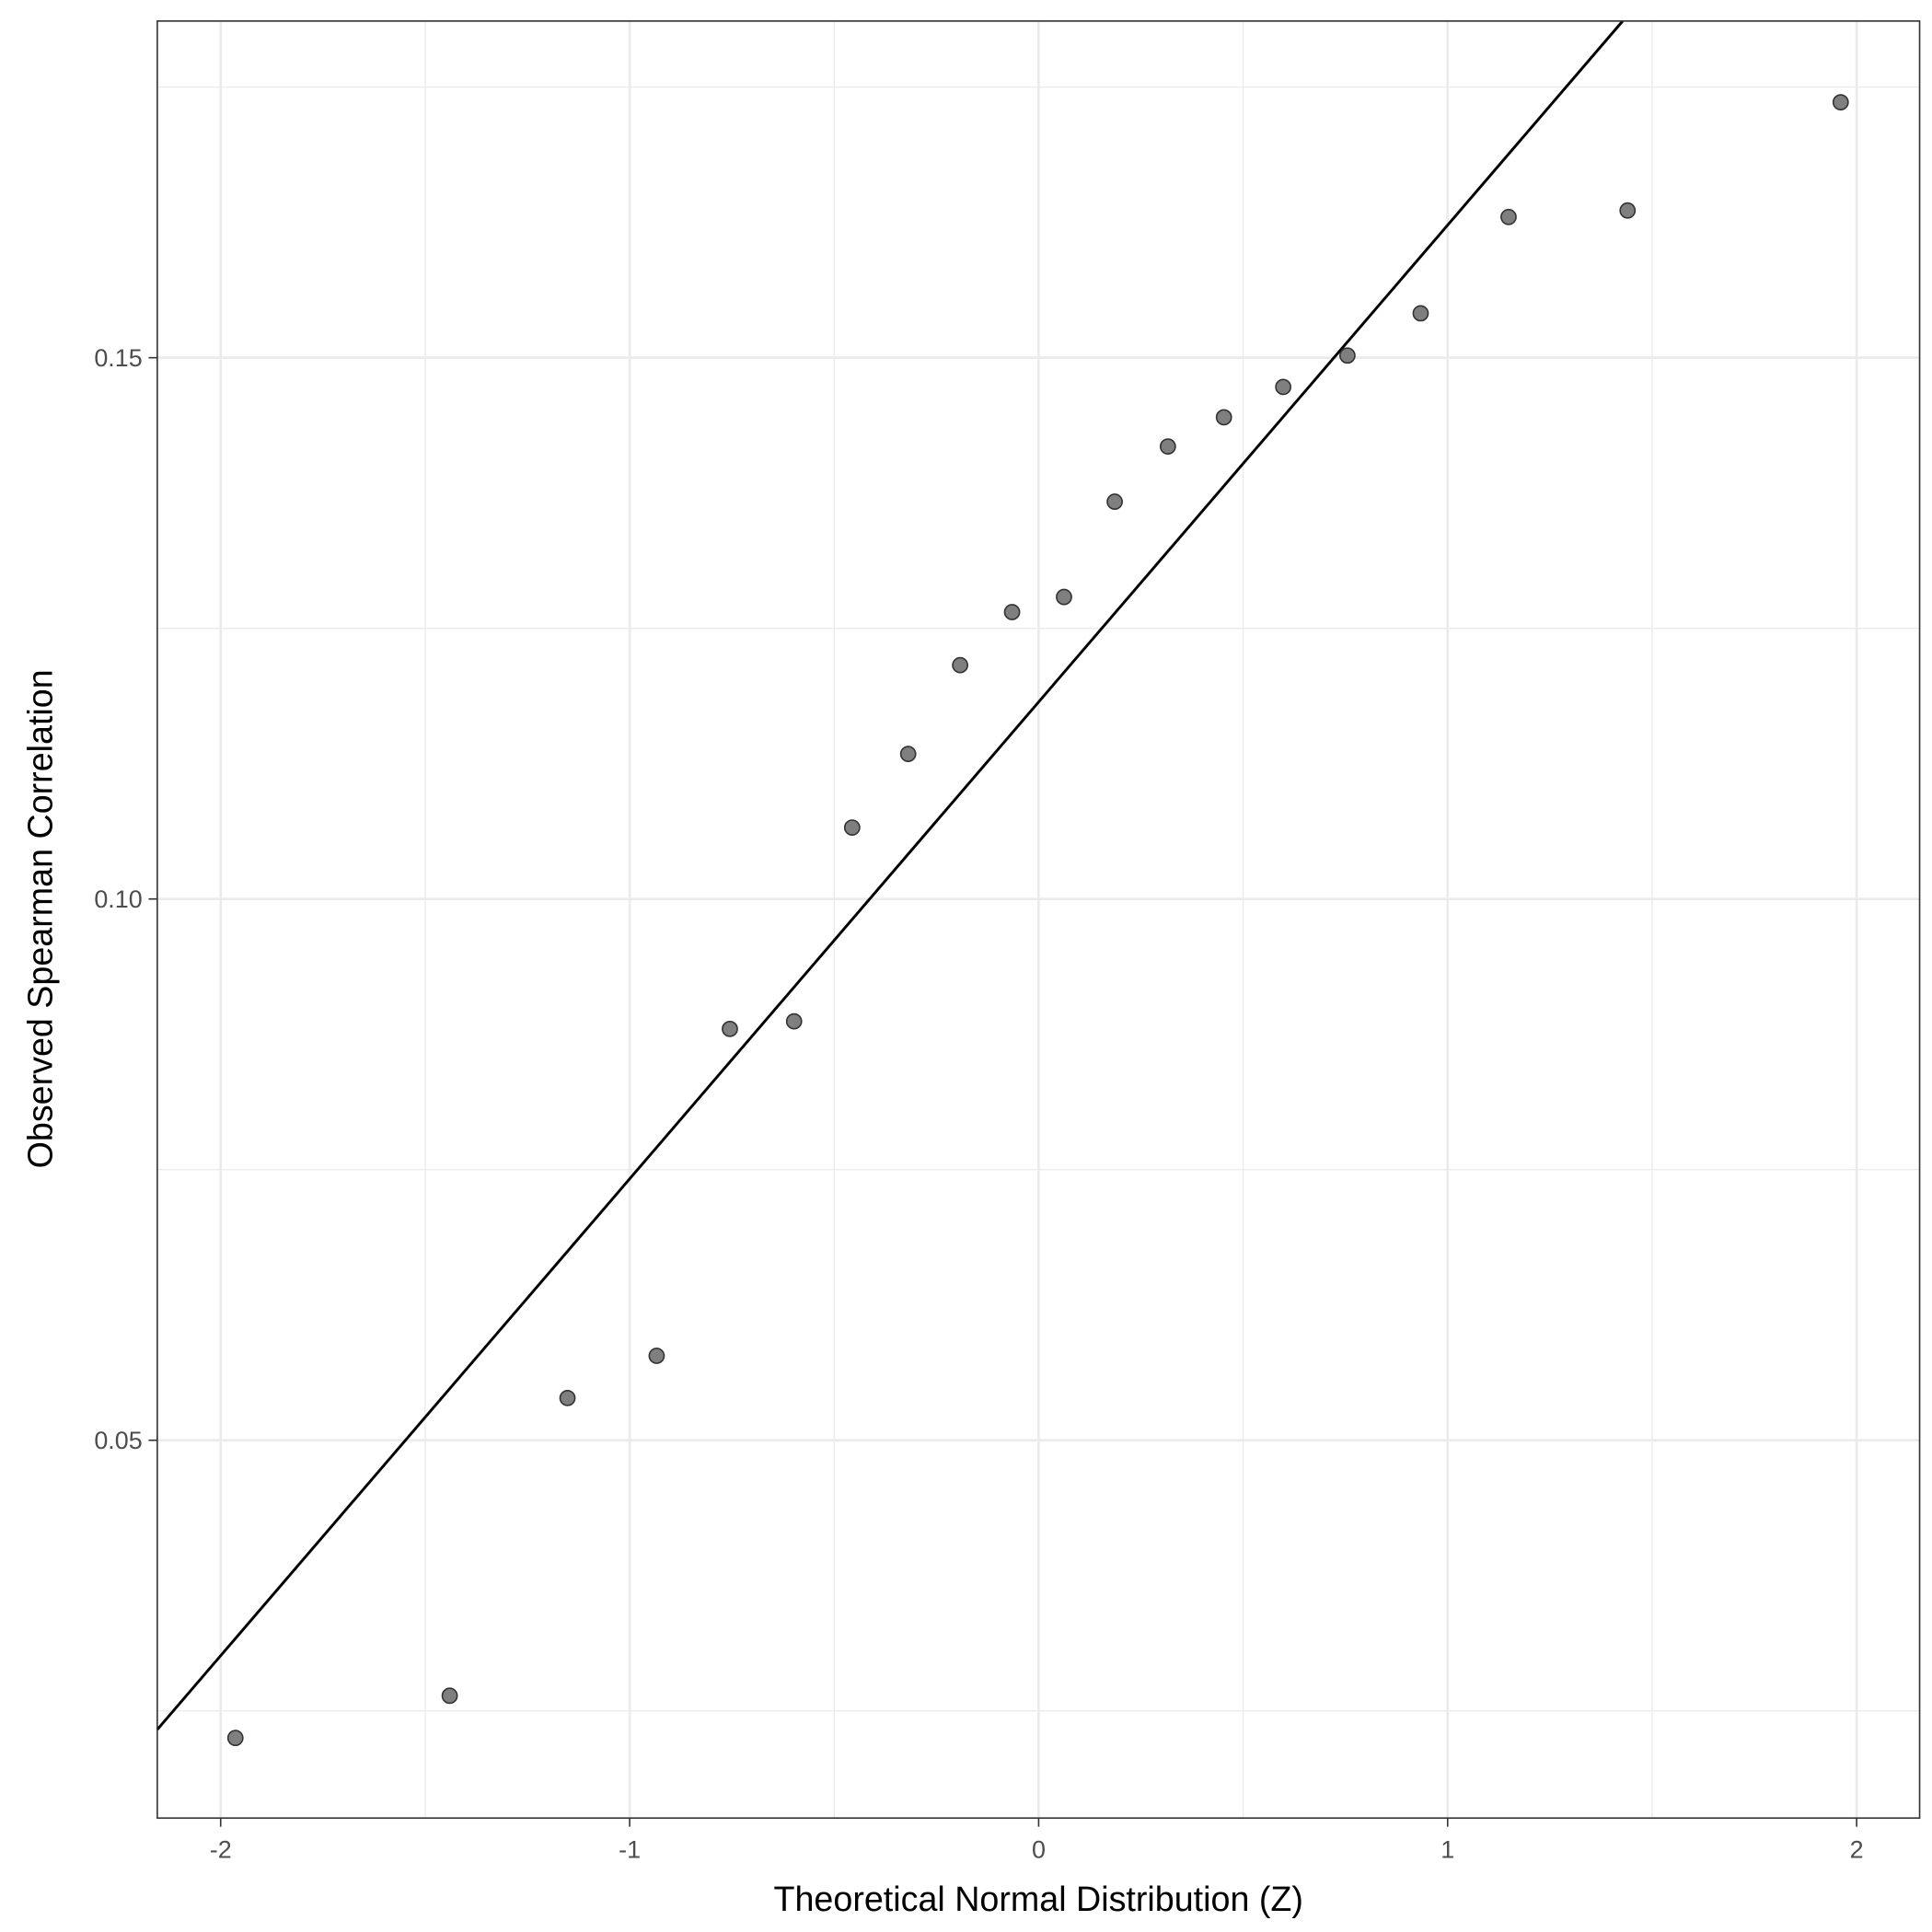 Image resolution: width=1932 pixels, height=1932 pixels. I want to click on x-tick-label: -2, so click(221, 1849).